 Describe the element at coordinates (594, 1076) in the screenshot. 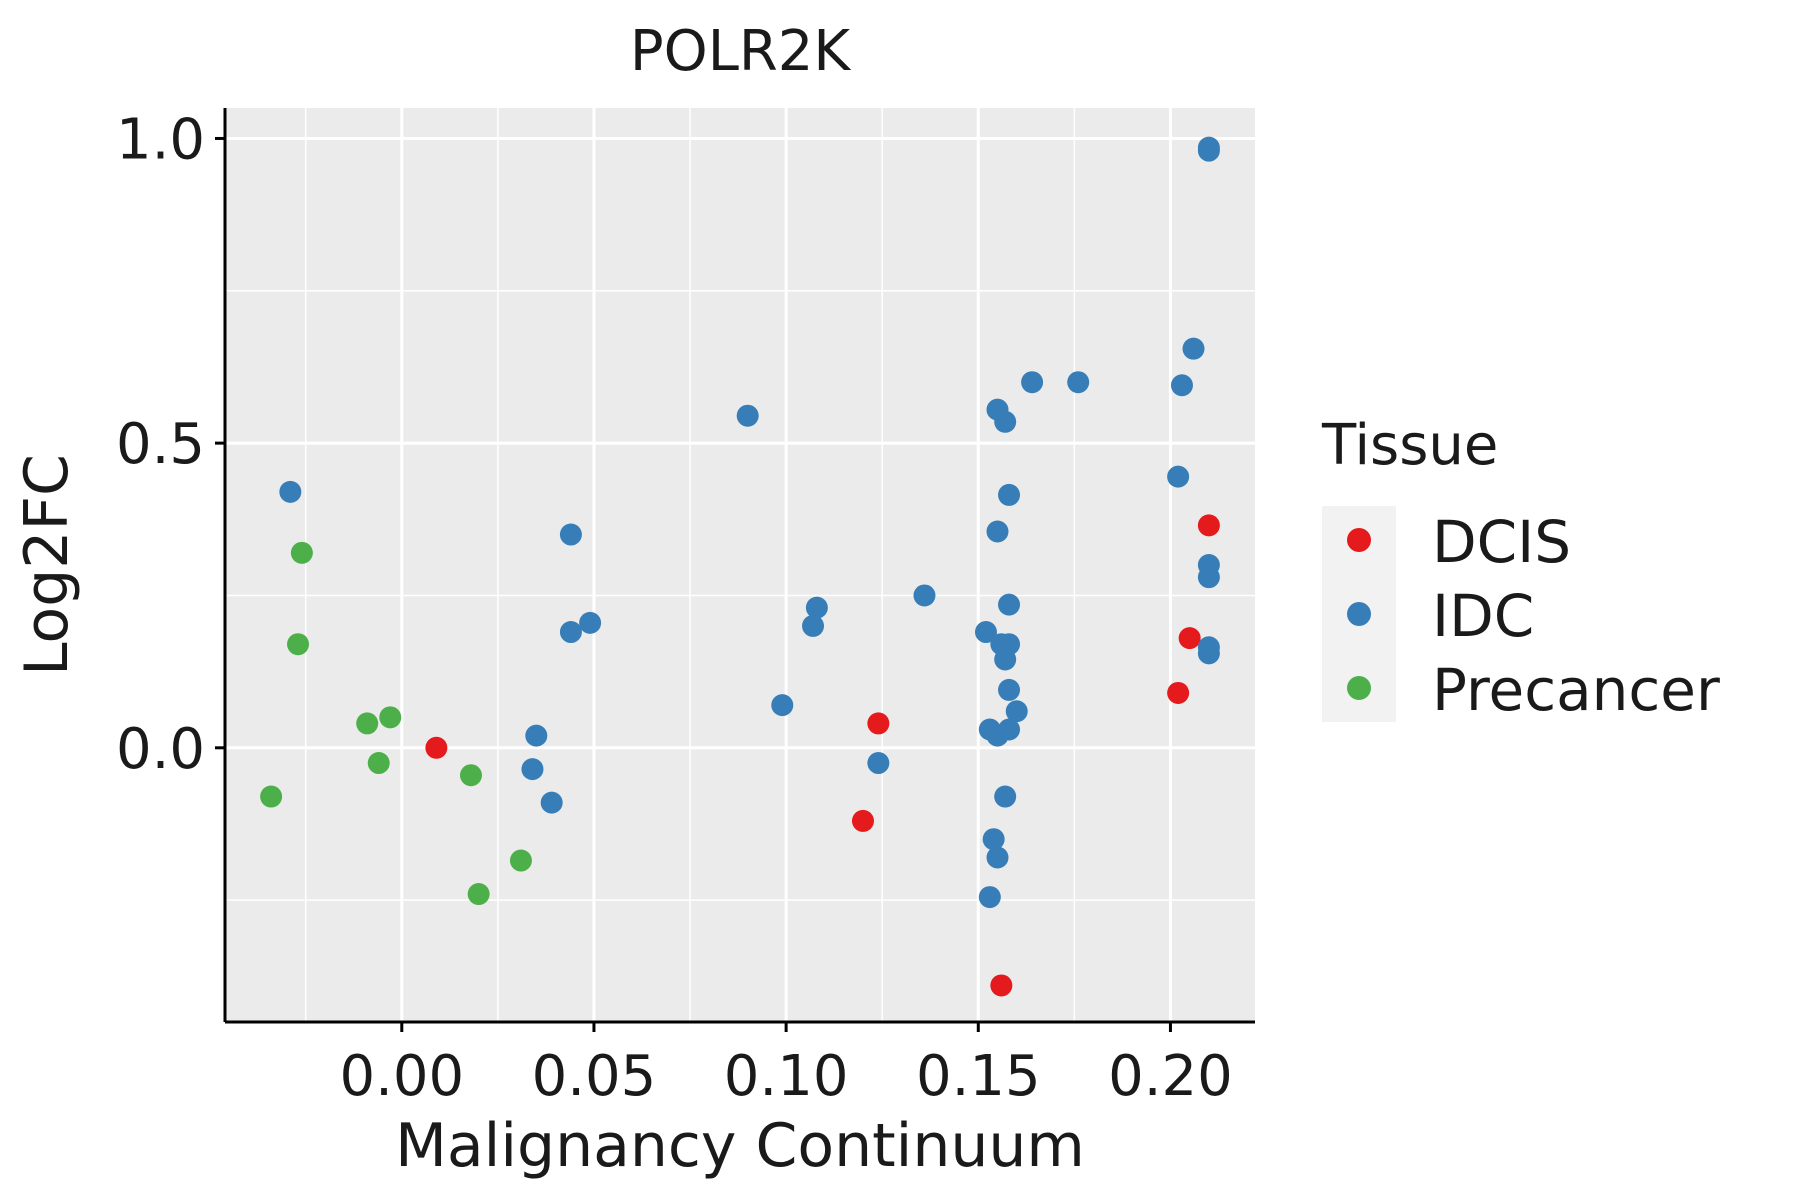

I see `x-tick-label: 0.05` at that location.